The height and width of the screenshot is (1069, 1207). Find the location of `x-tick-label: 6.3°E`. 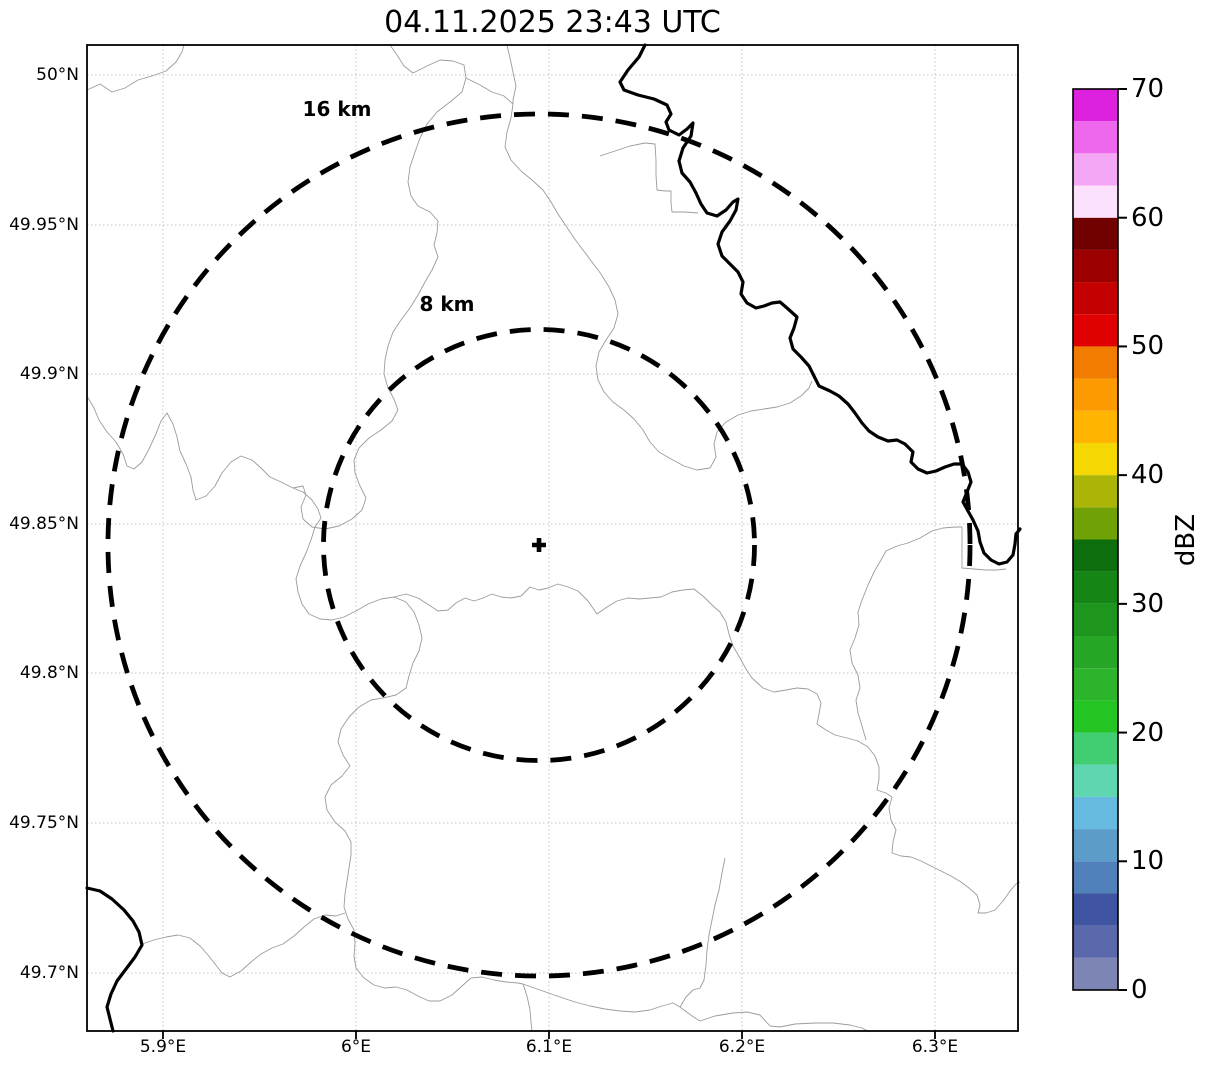

x-tick-label: 6.3°E is located at coordinates (935, 1047).